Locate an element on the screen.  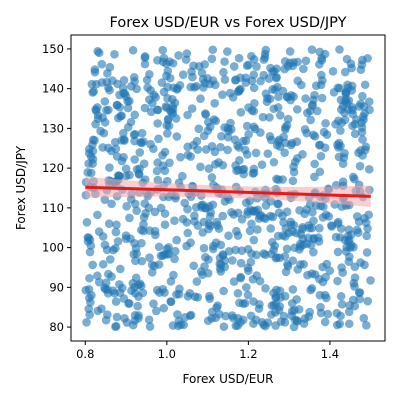
x-tick-label: 0.8 is located at coordinates (85, 354).